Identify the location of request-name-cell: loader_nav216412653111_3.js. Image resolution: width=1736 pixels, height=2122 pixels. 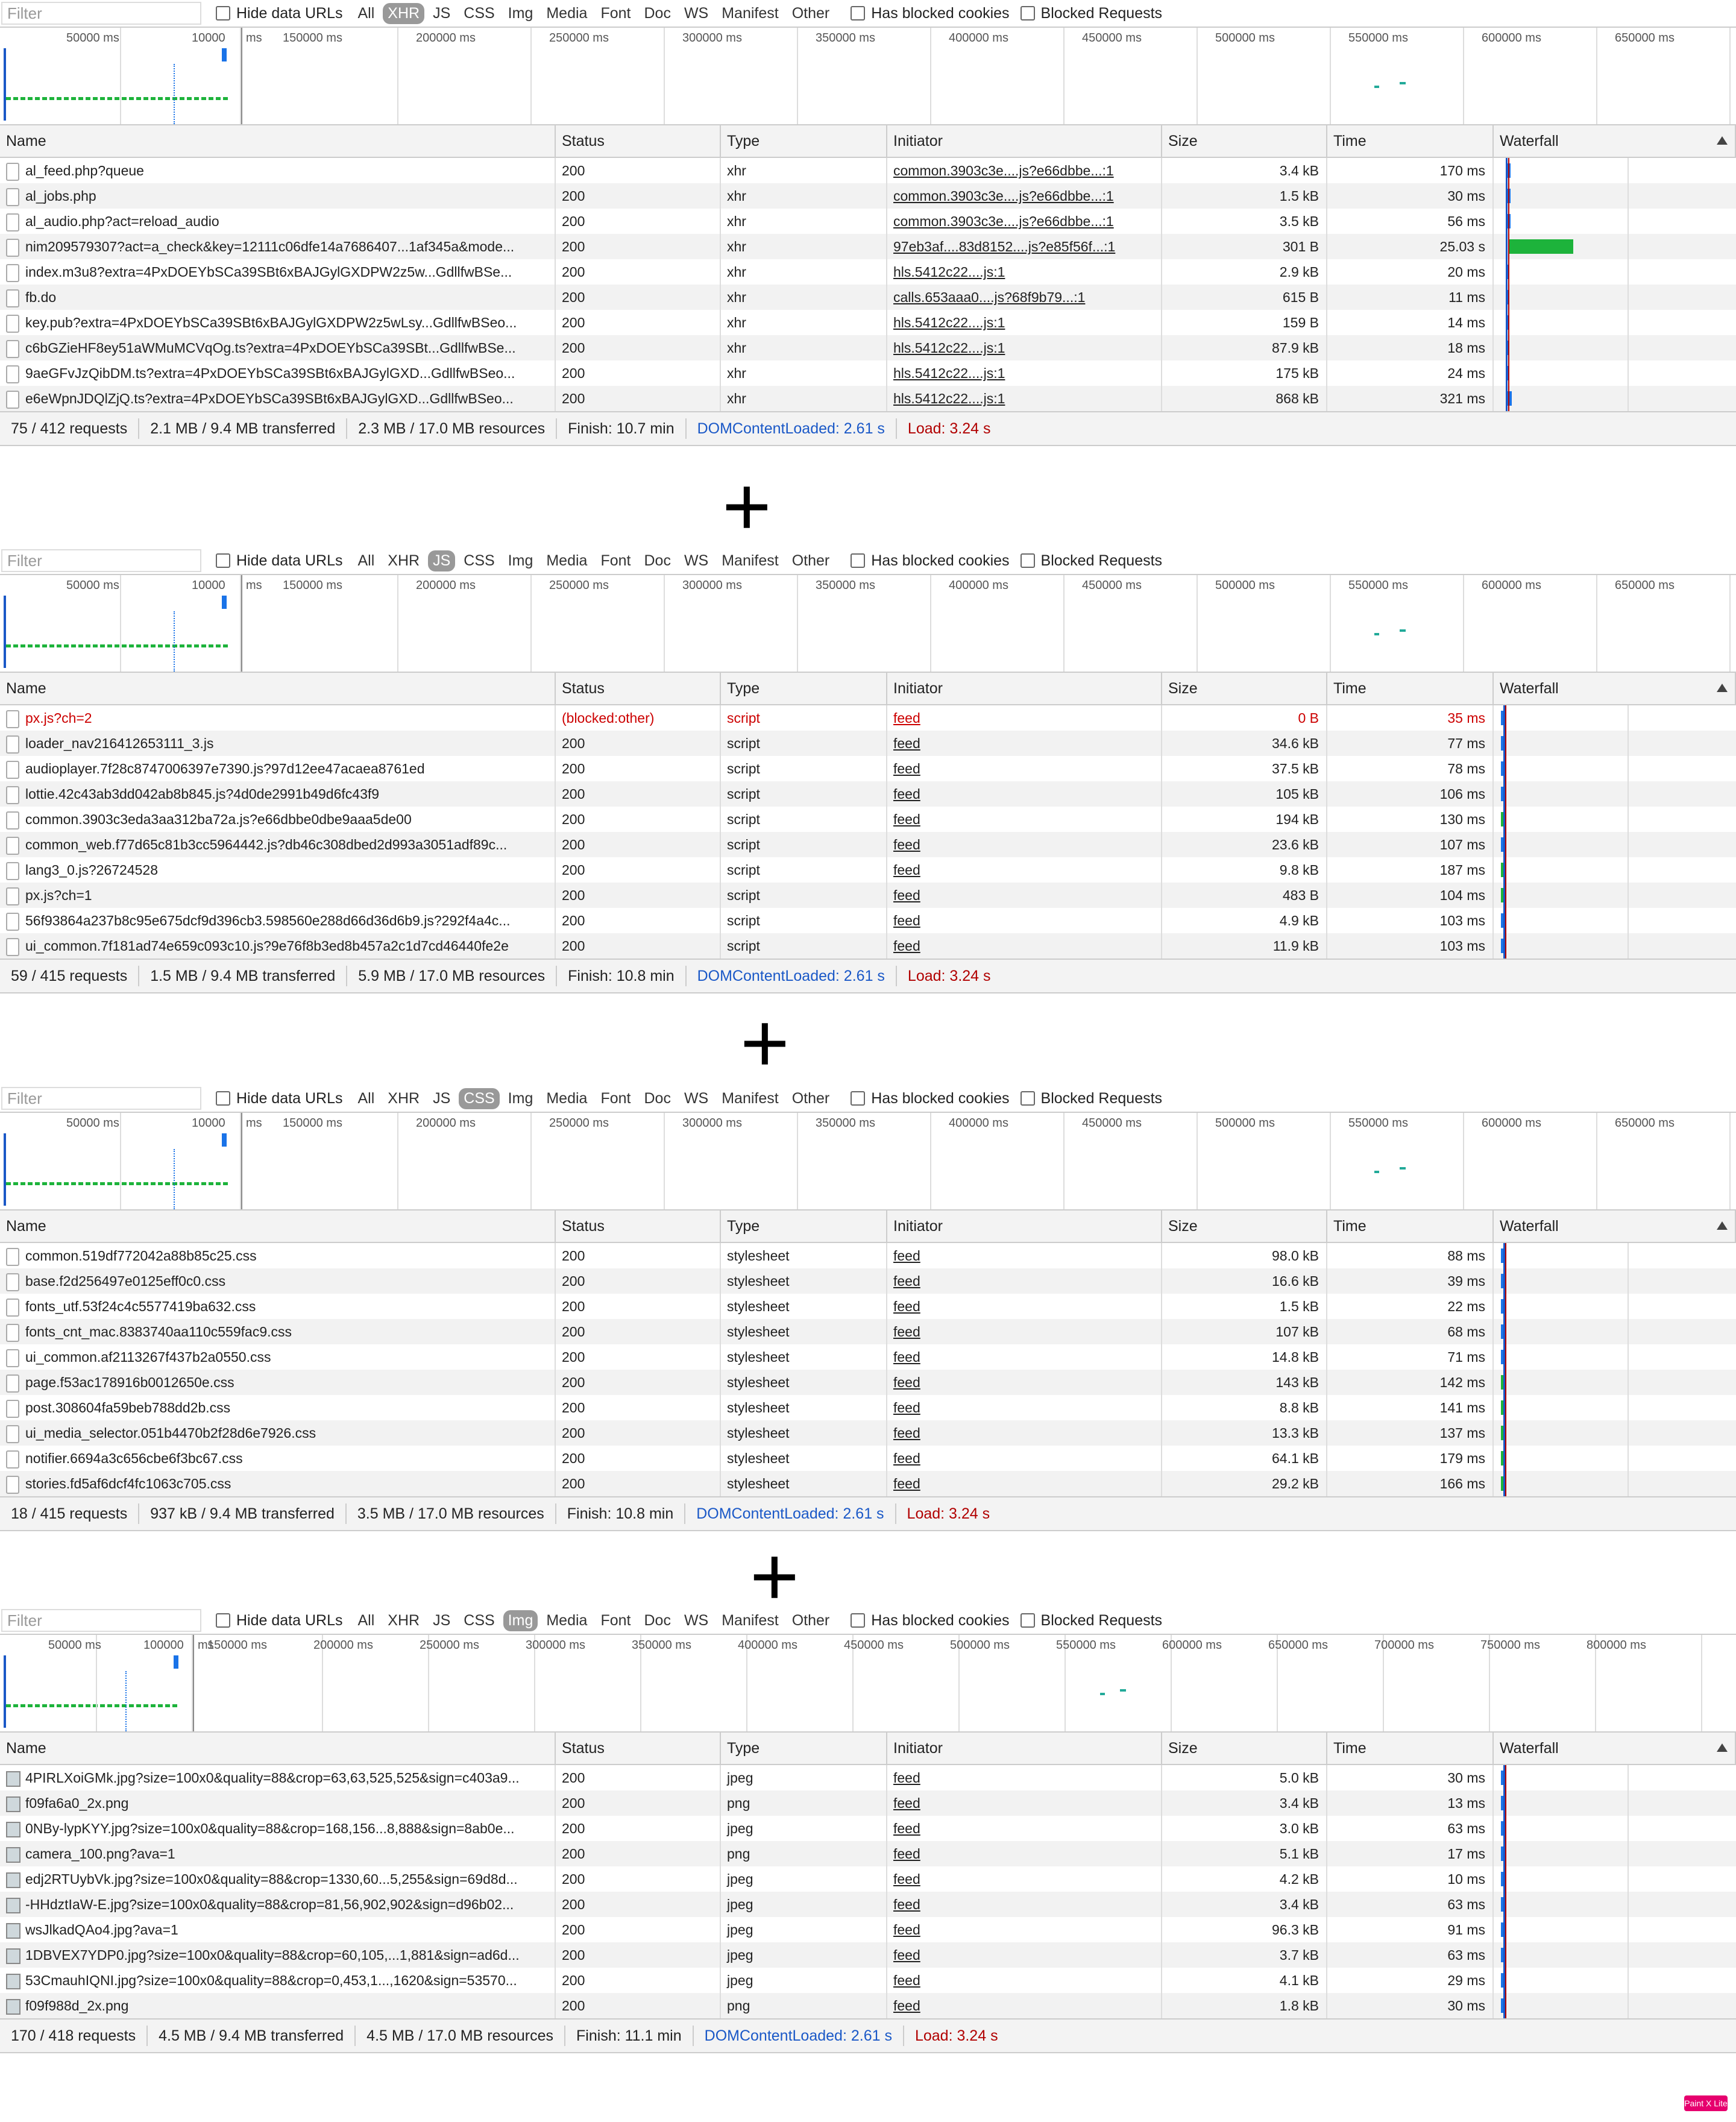
(278, 743).